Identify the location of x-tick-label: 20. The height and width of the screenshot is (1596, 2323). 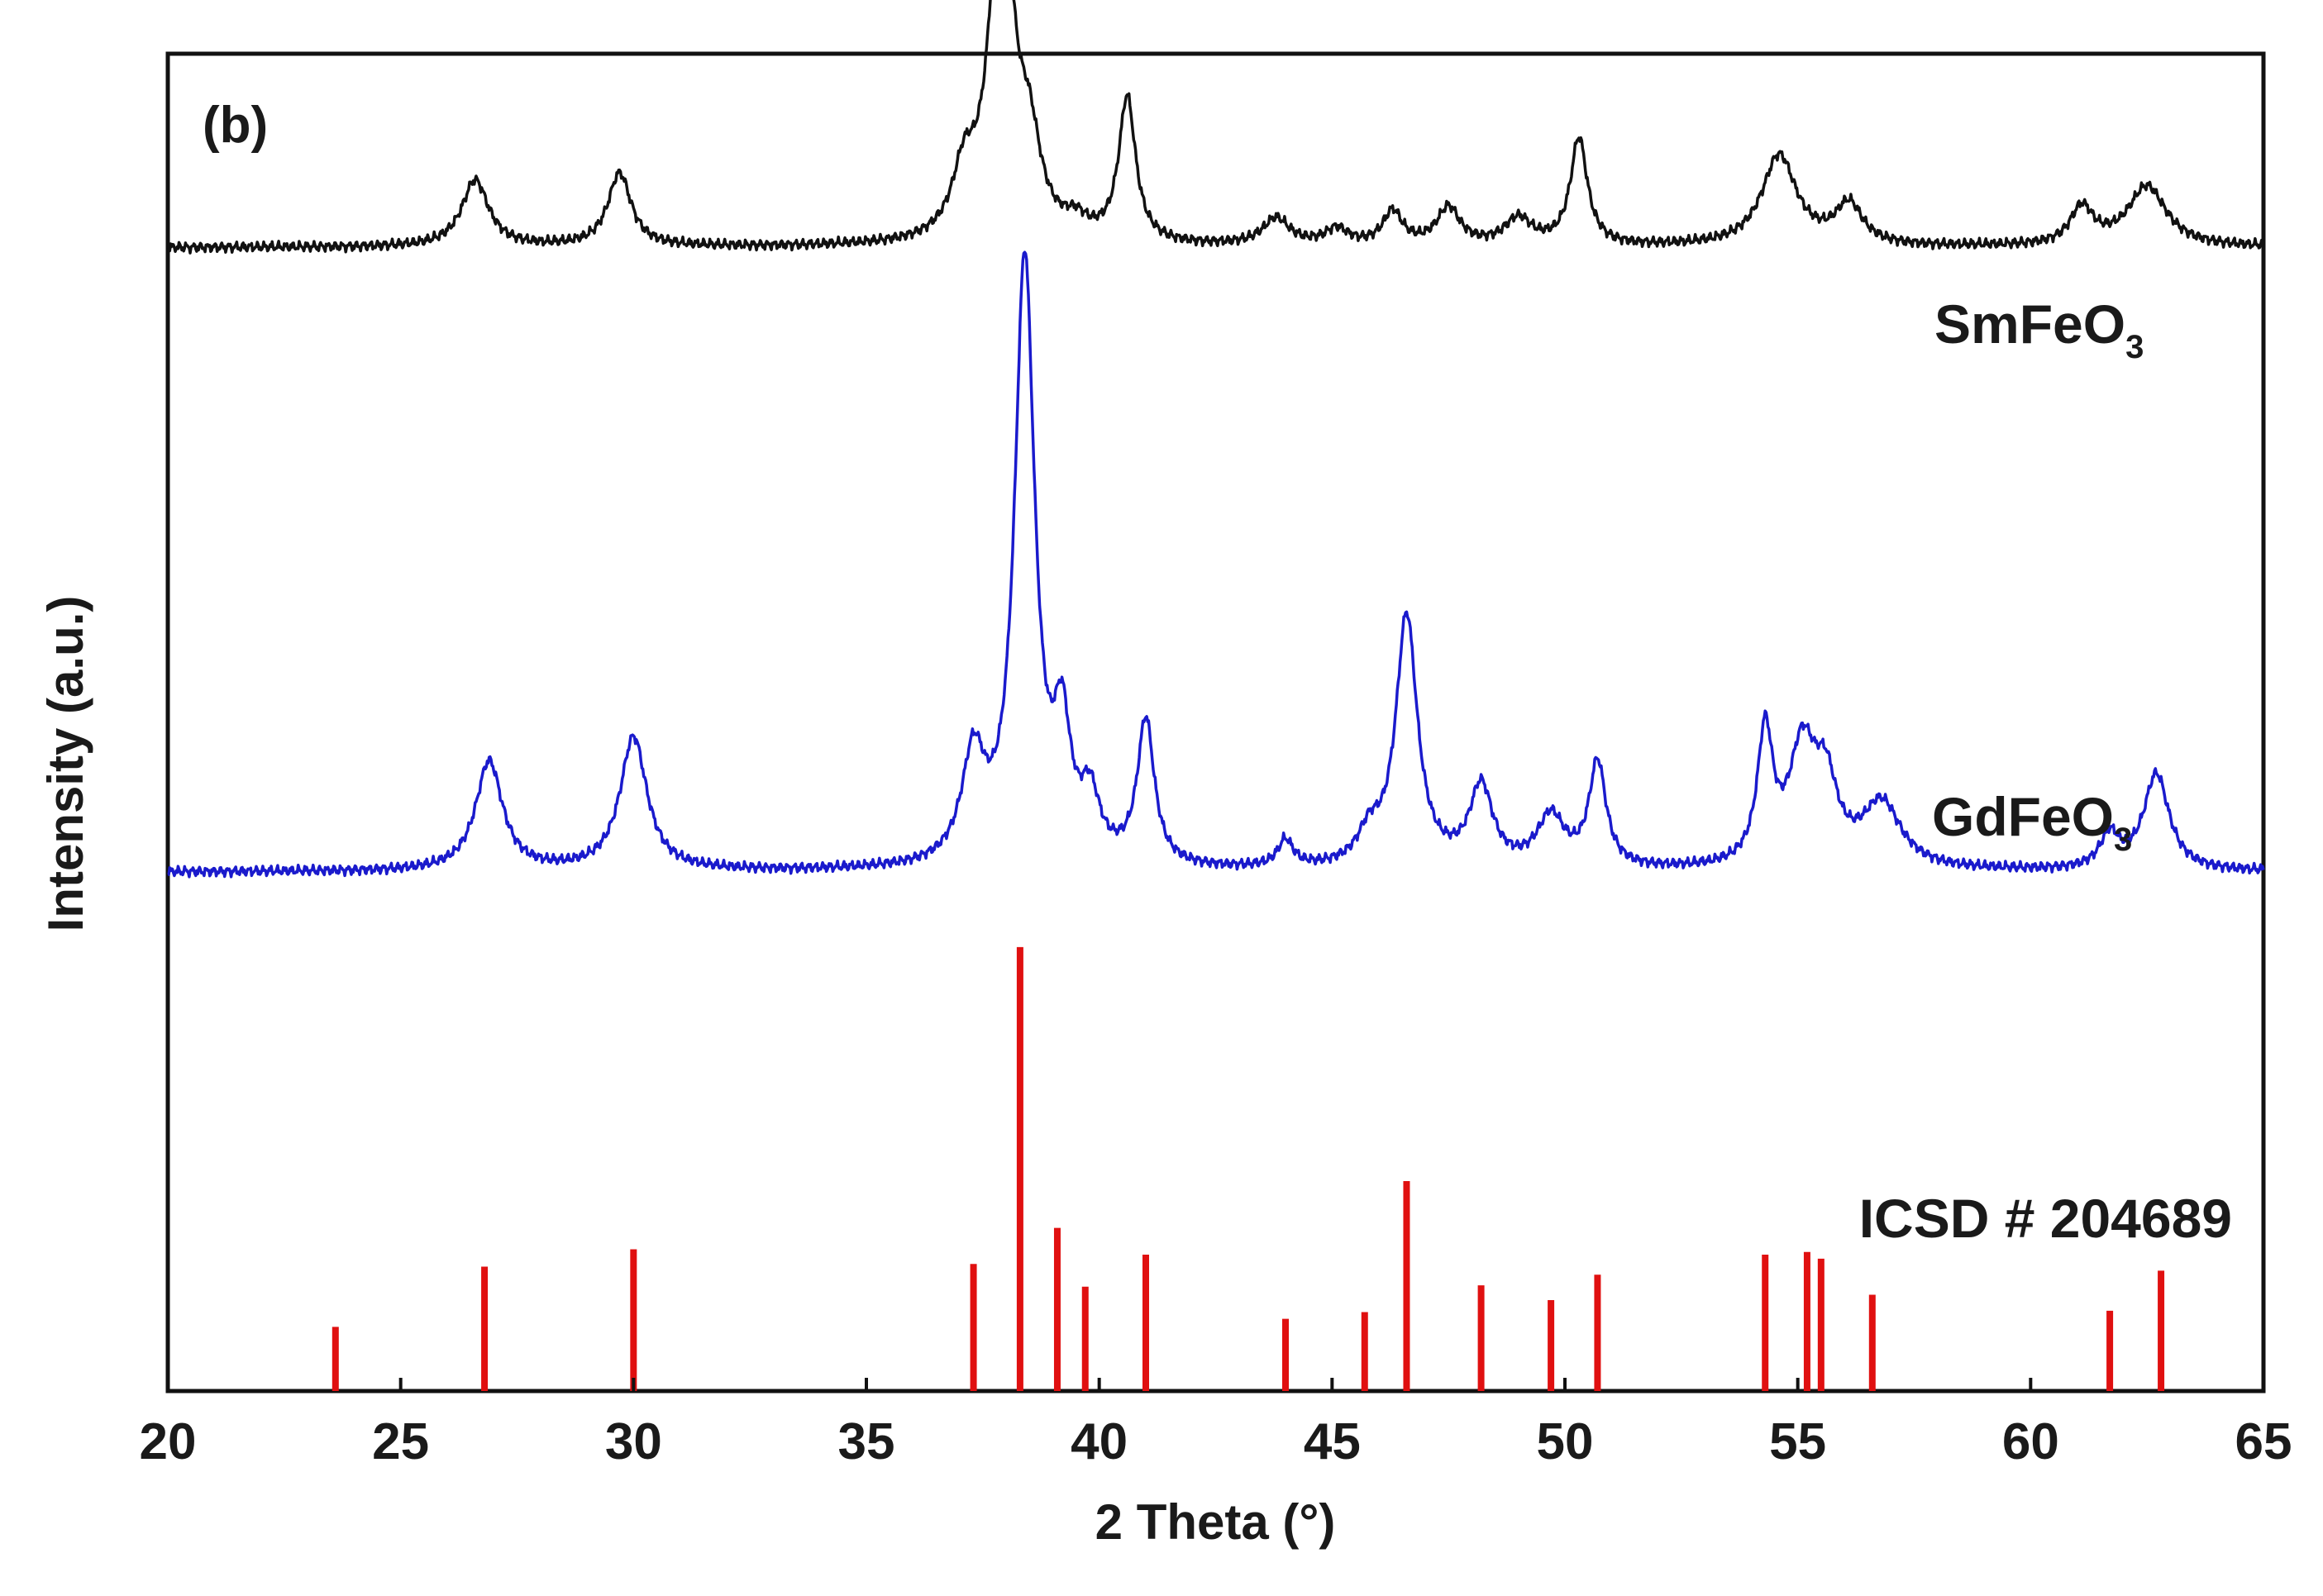
(168, 1442).